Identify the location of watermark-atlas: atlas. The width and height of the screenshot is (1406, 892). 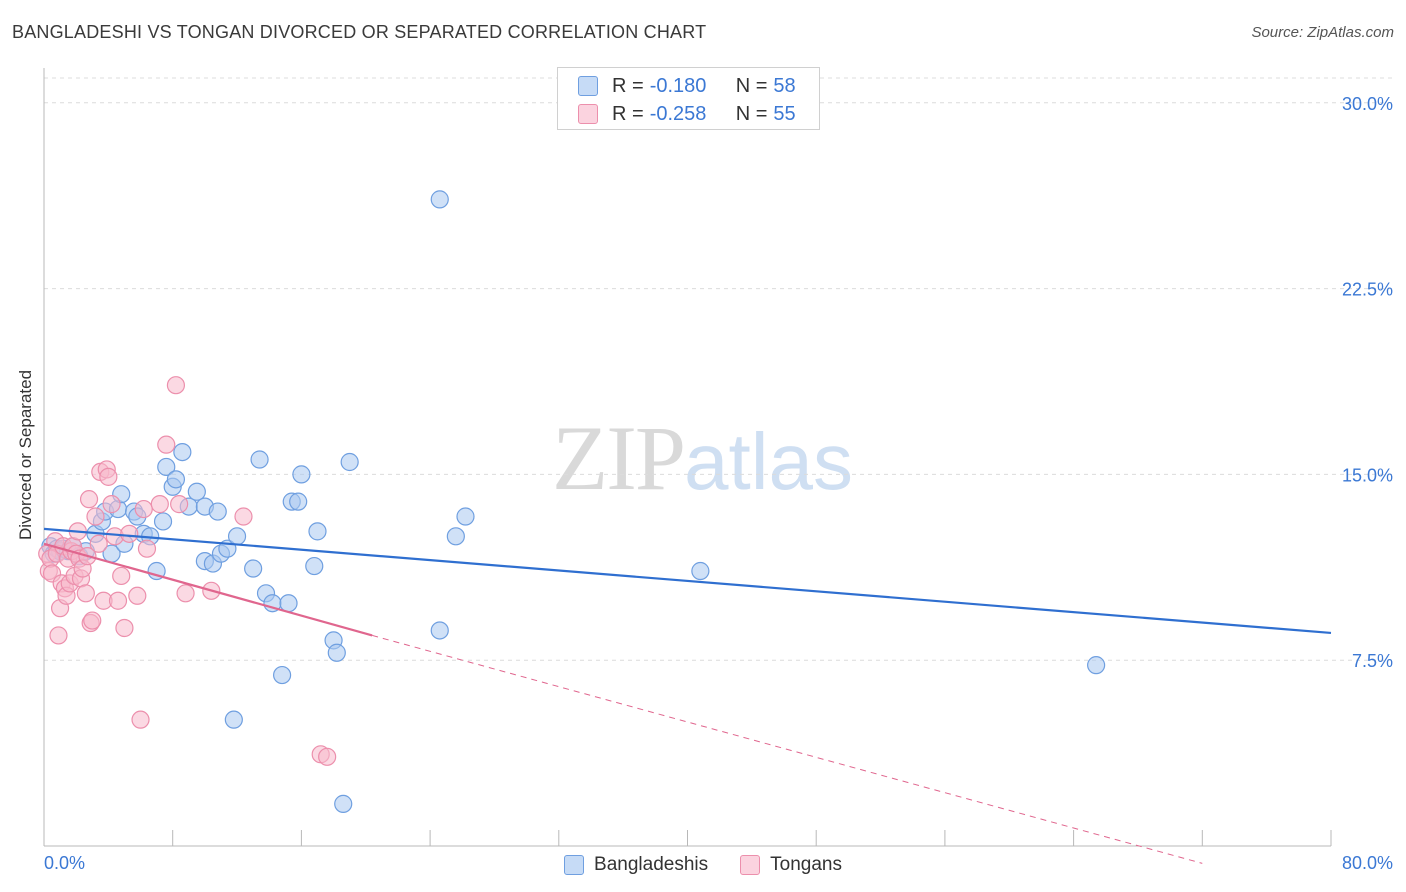
(768, 461).